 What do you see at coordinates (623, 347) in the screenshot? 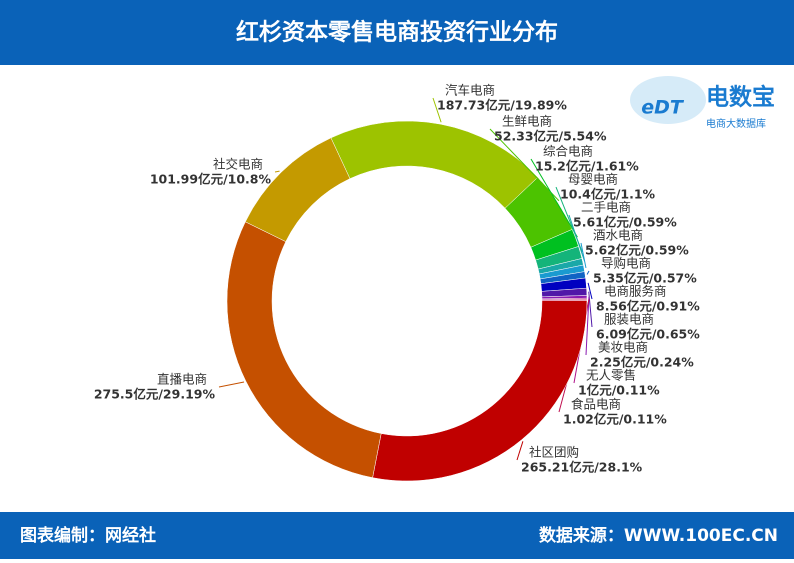
I see `slice-label: 美妆电商` at bounding box center [623, 347].